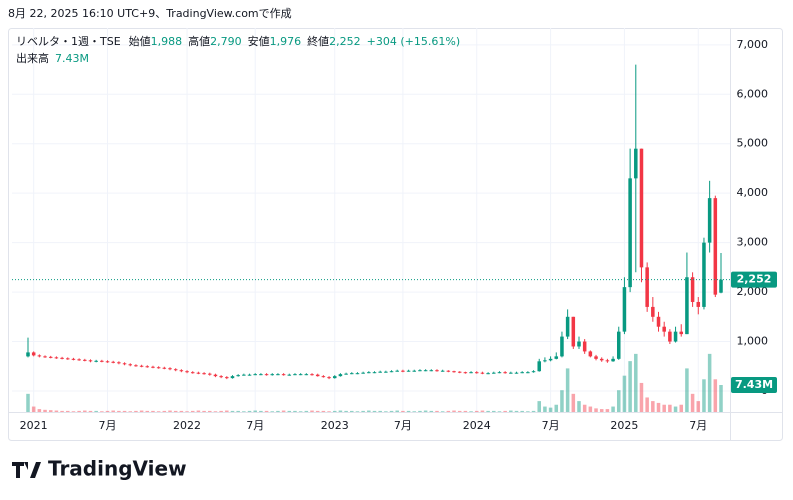 This screenshot has width=793, height=500. What do you see at coordinates (286, 41) in the screenshot?
I see `legend-value: 1,976` at bounding box center [286, 41].